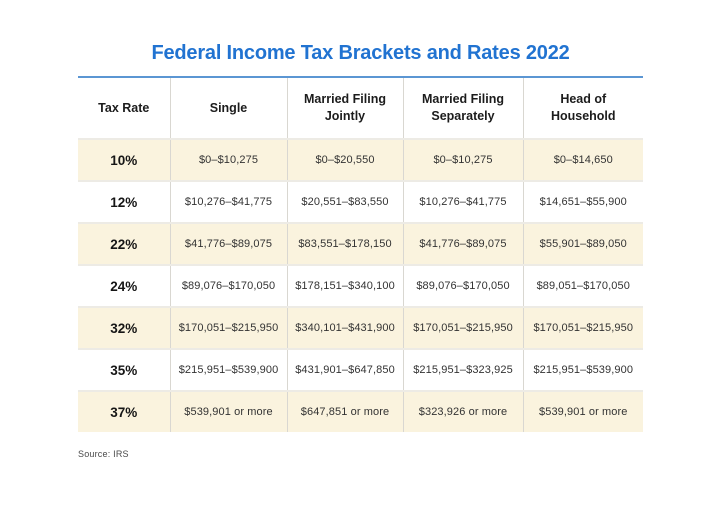 This screenshot has width=720, height=507. I want to click on tax-rate-cell: 32%, so click(124, 327).